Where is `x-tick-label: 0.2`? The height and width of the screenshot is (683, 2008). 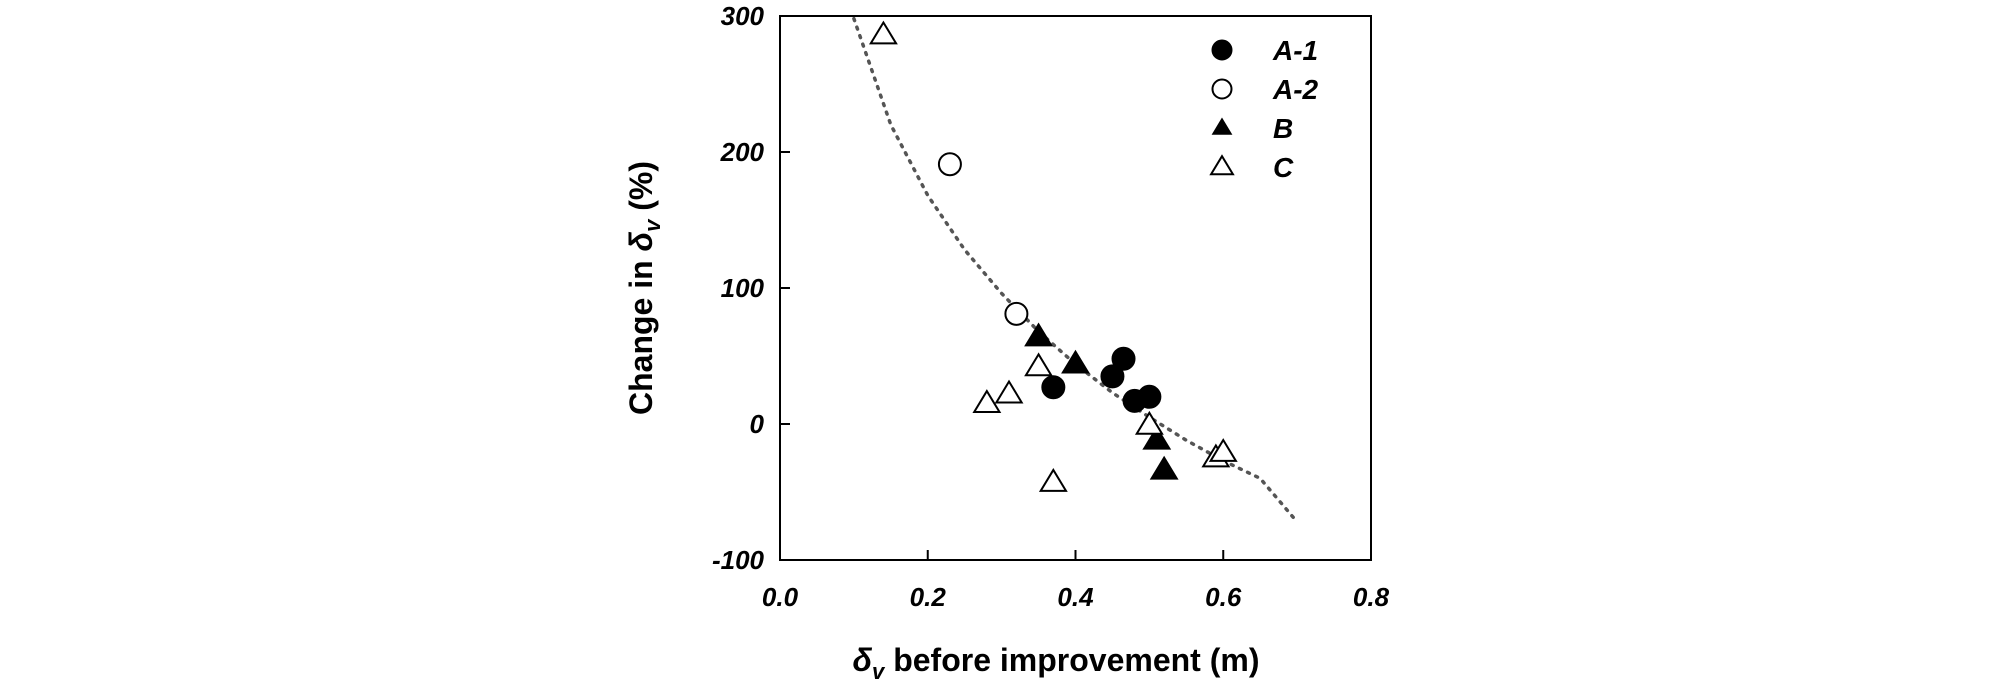 x-tick-label: 0.2 is located at coordinates (928, 597).